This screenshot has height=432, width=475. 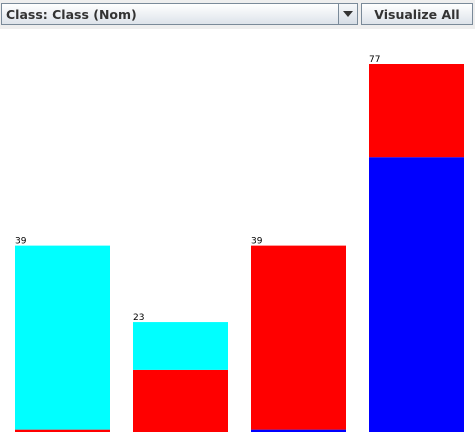 I want to click on class-attribute-select: Class: Class (Nom), so click(x=179, y=14).